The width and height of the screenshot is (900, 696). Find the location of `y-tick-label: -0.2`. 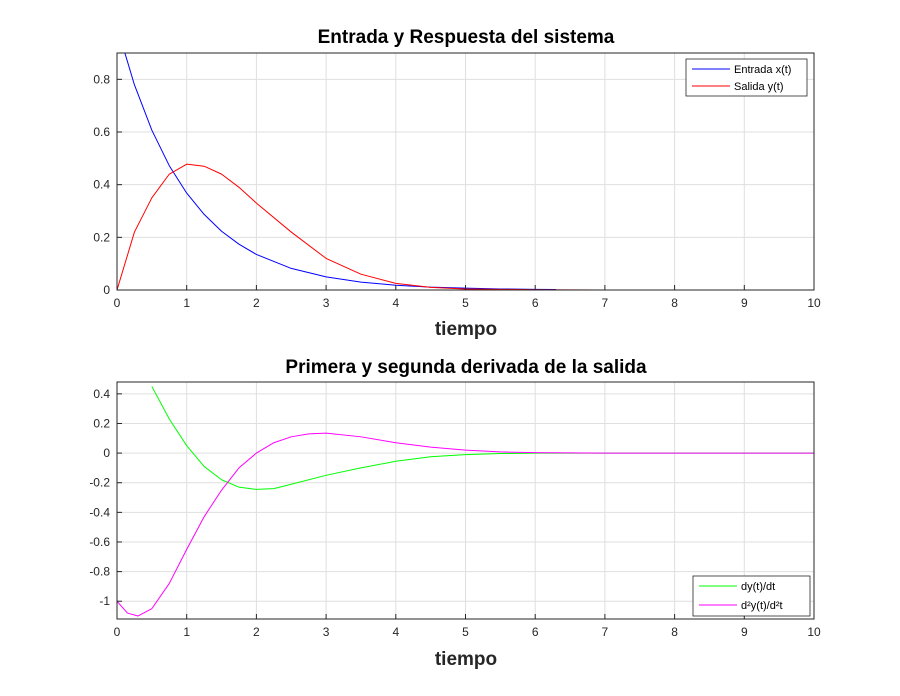

y-tick-label: -0.2 is located at coordinates (99, 483).